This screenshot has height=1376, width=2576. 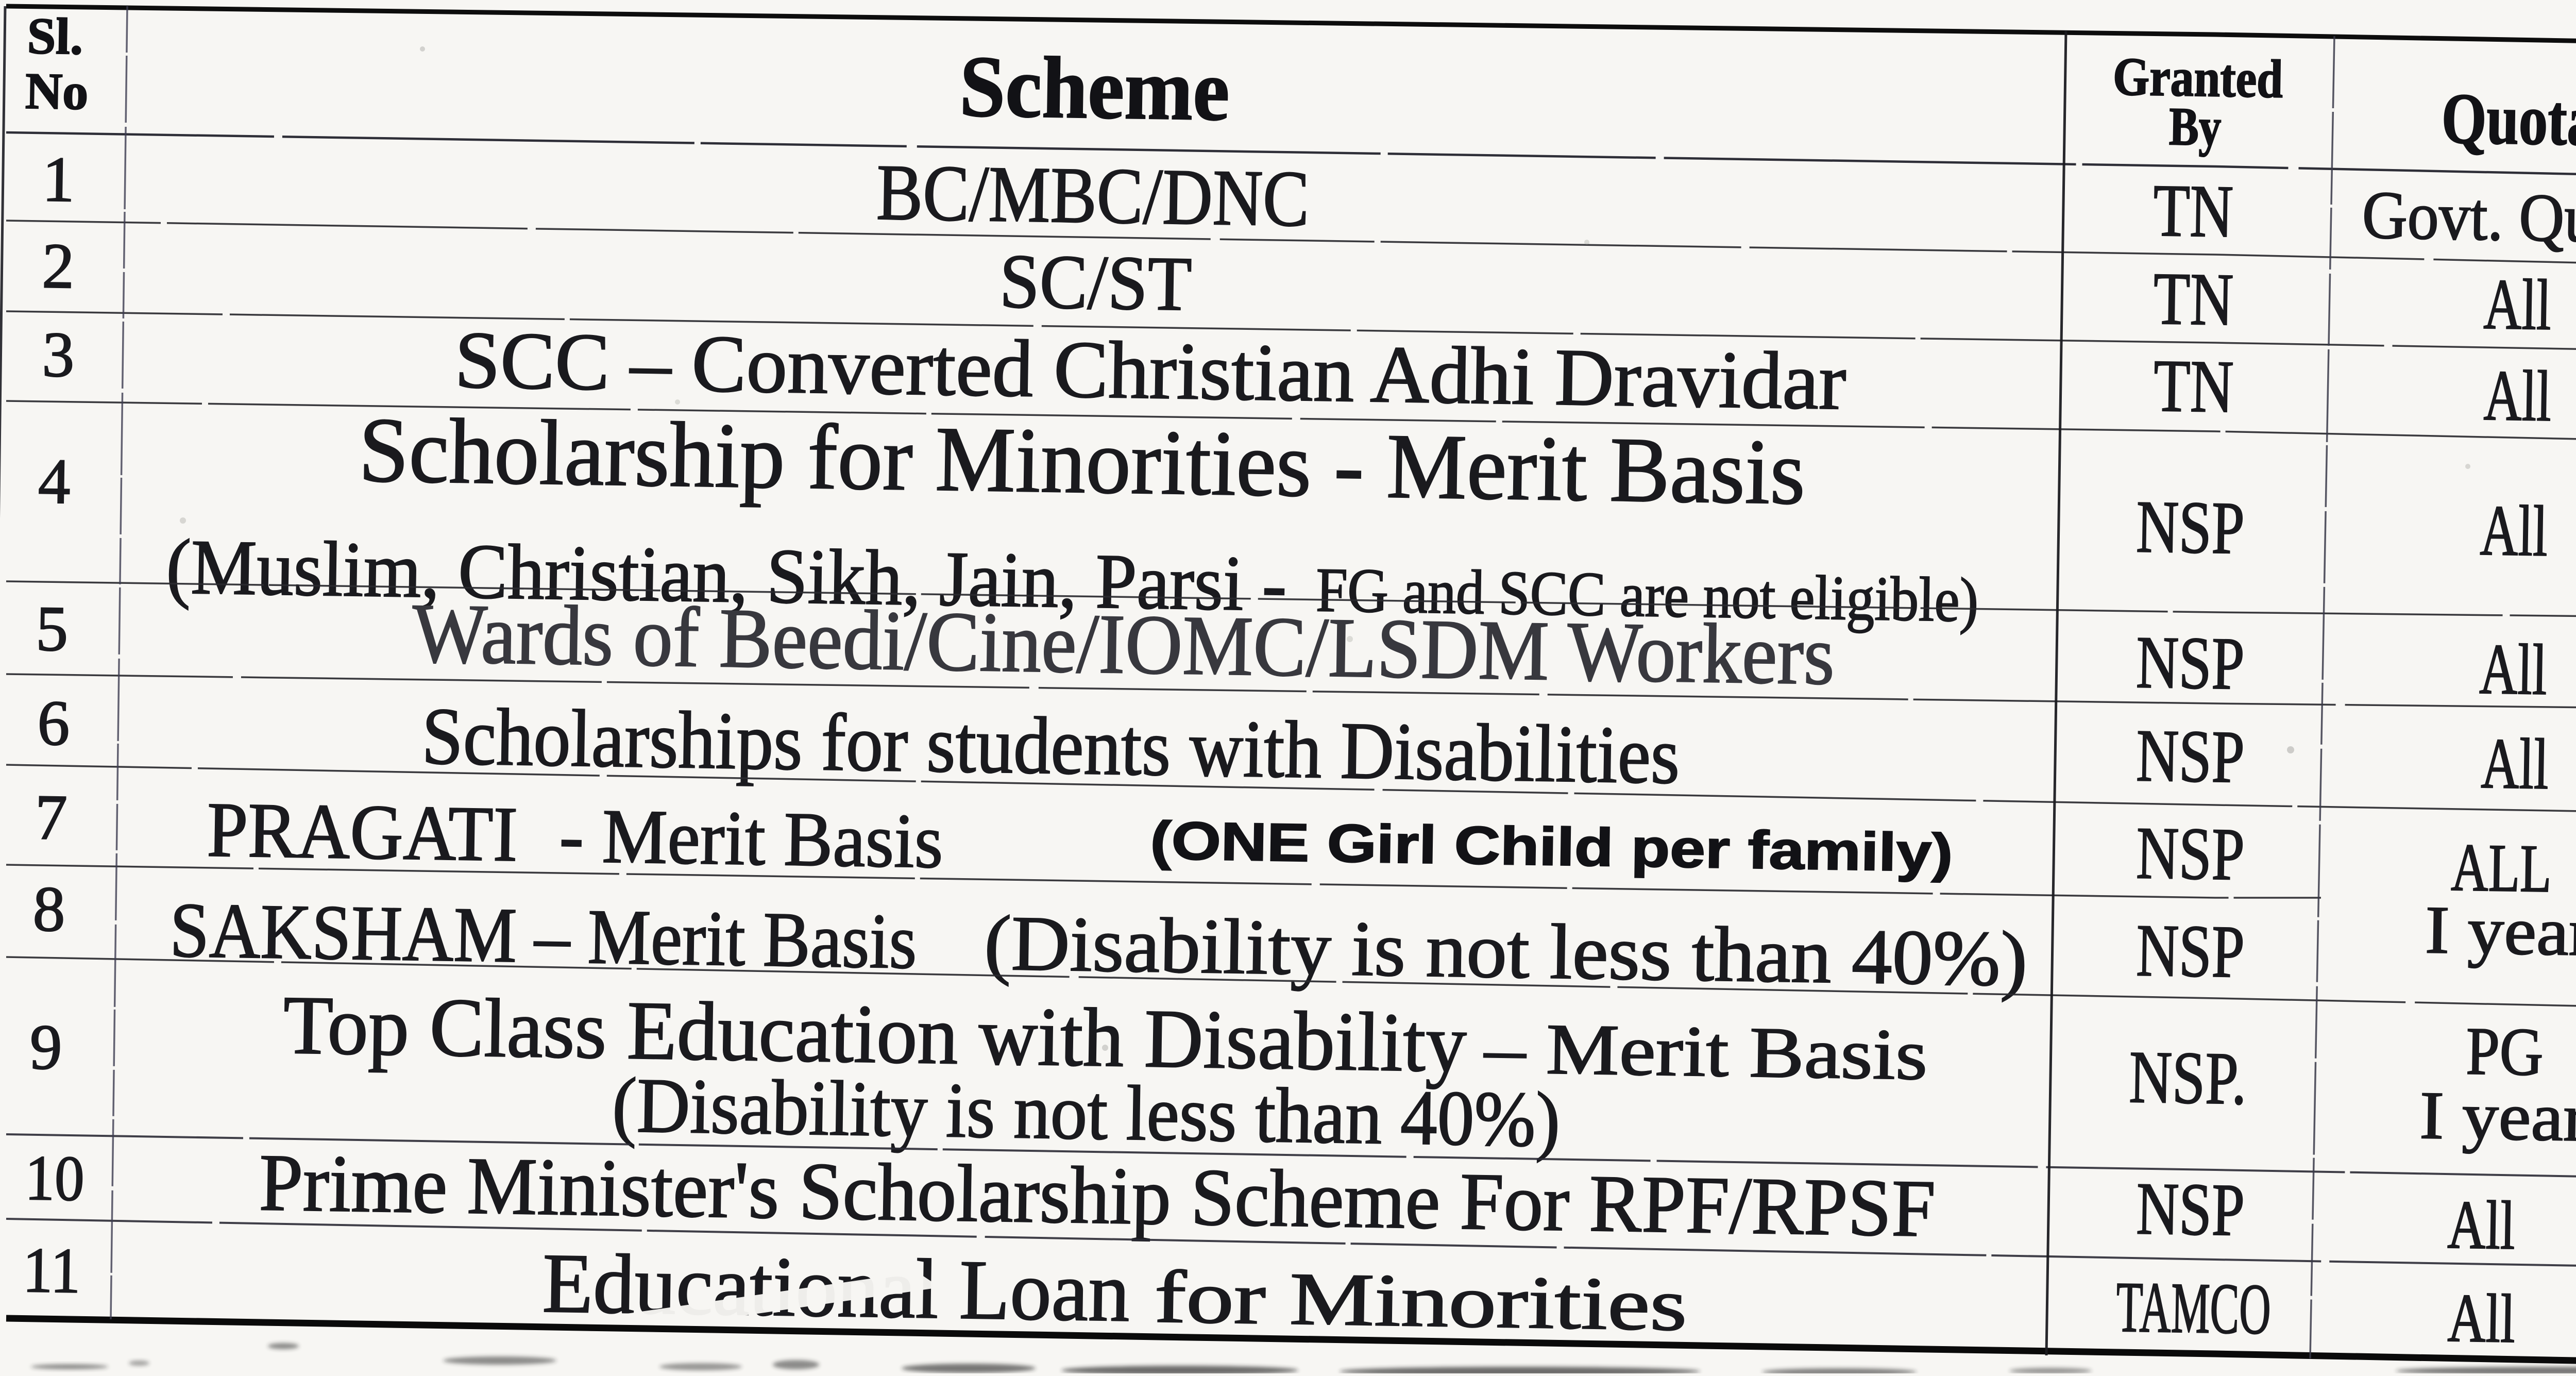 What do you see at coordinates (1647, 595) in the screenshot?
I see `svg-text: FG and SCC are not eligible)` at bounding box center [1647, 595].